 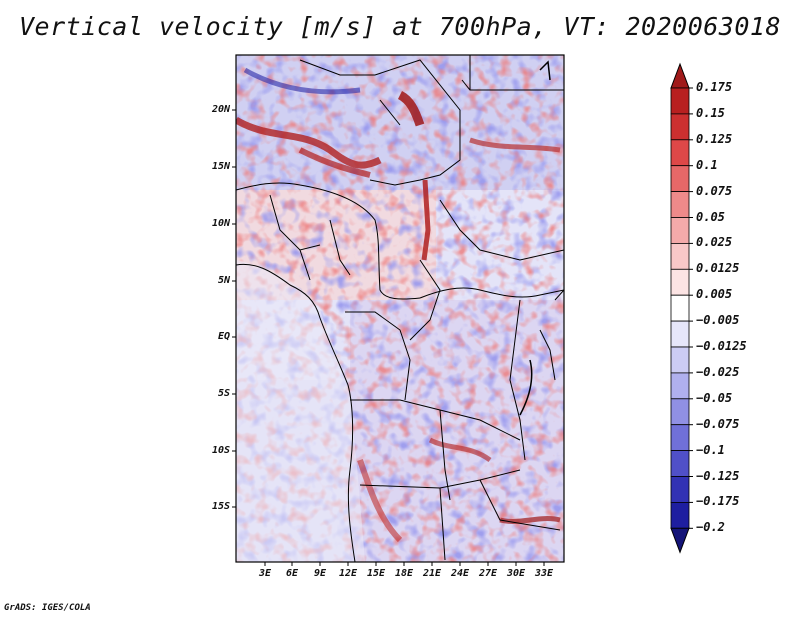 I want to click on colorbar-level-label: −0.0125, so click(x=721, y=346).